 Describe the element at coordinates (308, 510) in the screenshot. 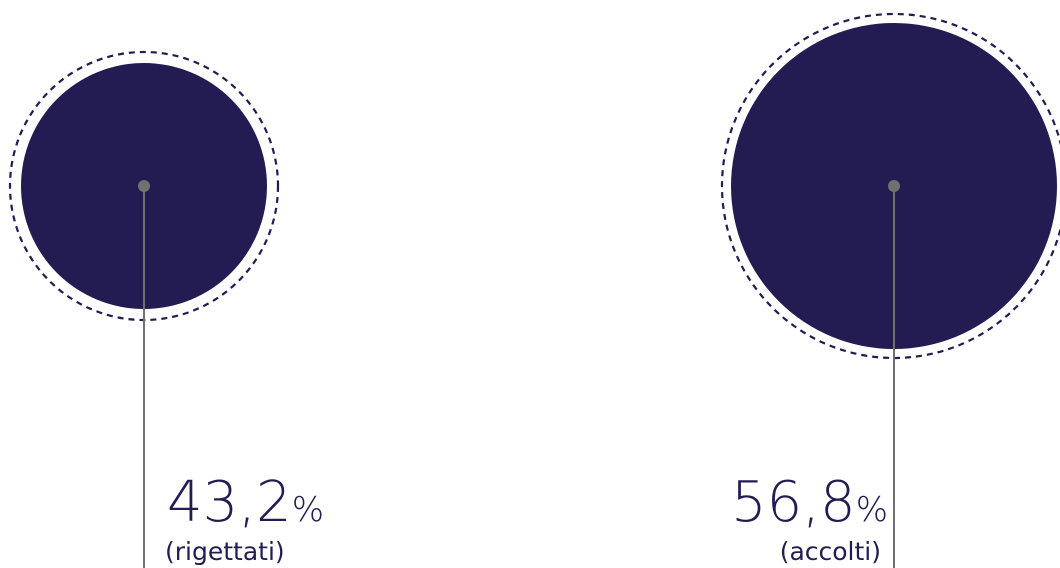

I see `percent-sign-rigettati: %` at that location.